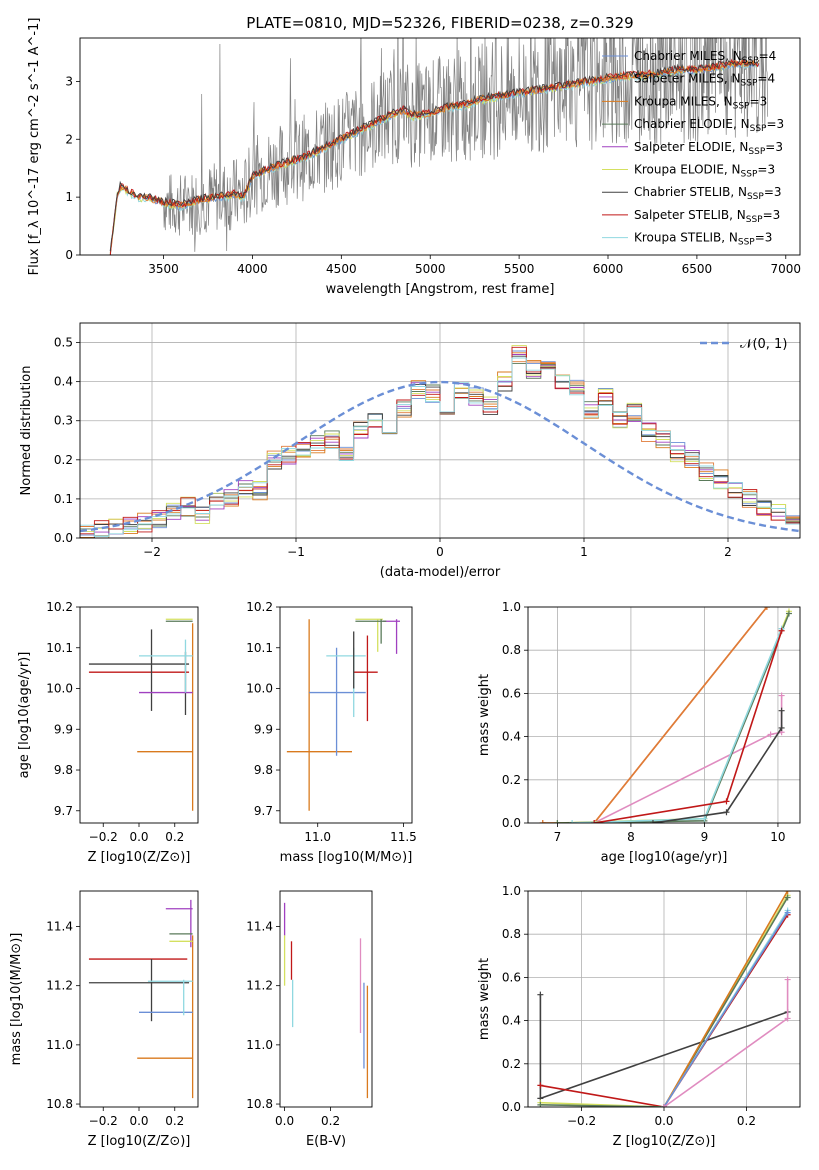  What do you see at coordinates (703, 239) in the screenshot?
I see `legend-label: Kroupa STELIB, NSSP=3` at bounding box center [703, 239].